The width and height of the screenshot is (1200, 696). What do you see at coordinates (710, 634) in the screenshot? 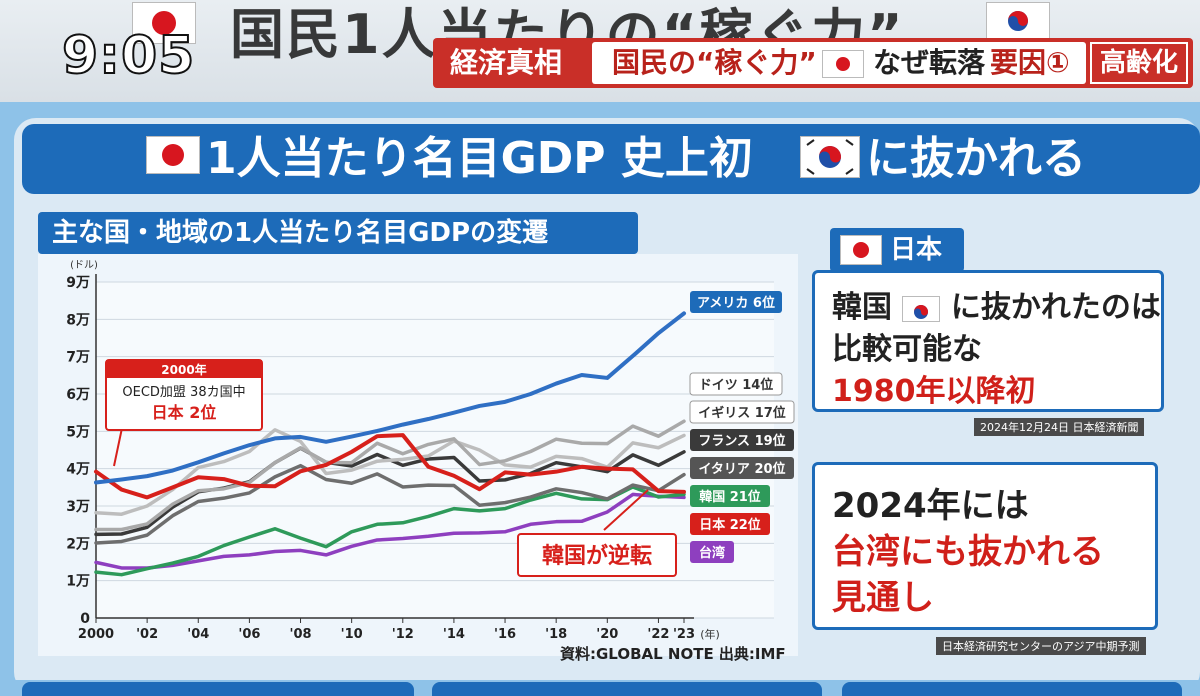
I see `x-unit-label: (年)` at bounding box center [710, 634].